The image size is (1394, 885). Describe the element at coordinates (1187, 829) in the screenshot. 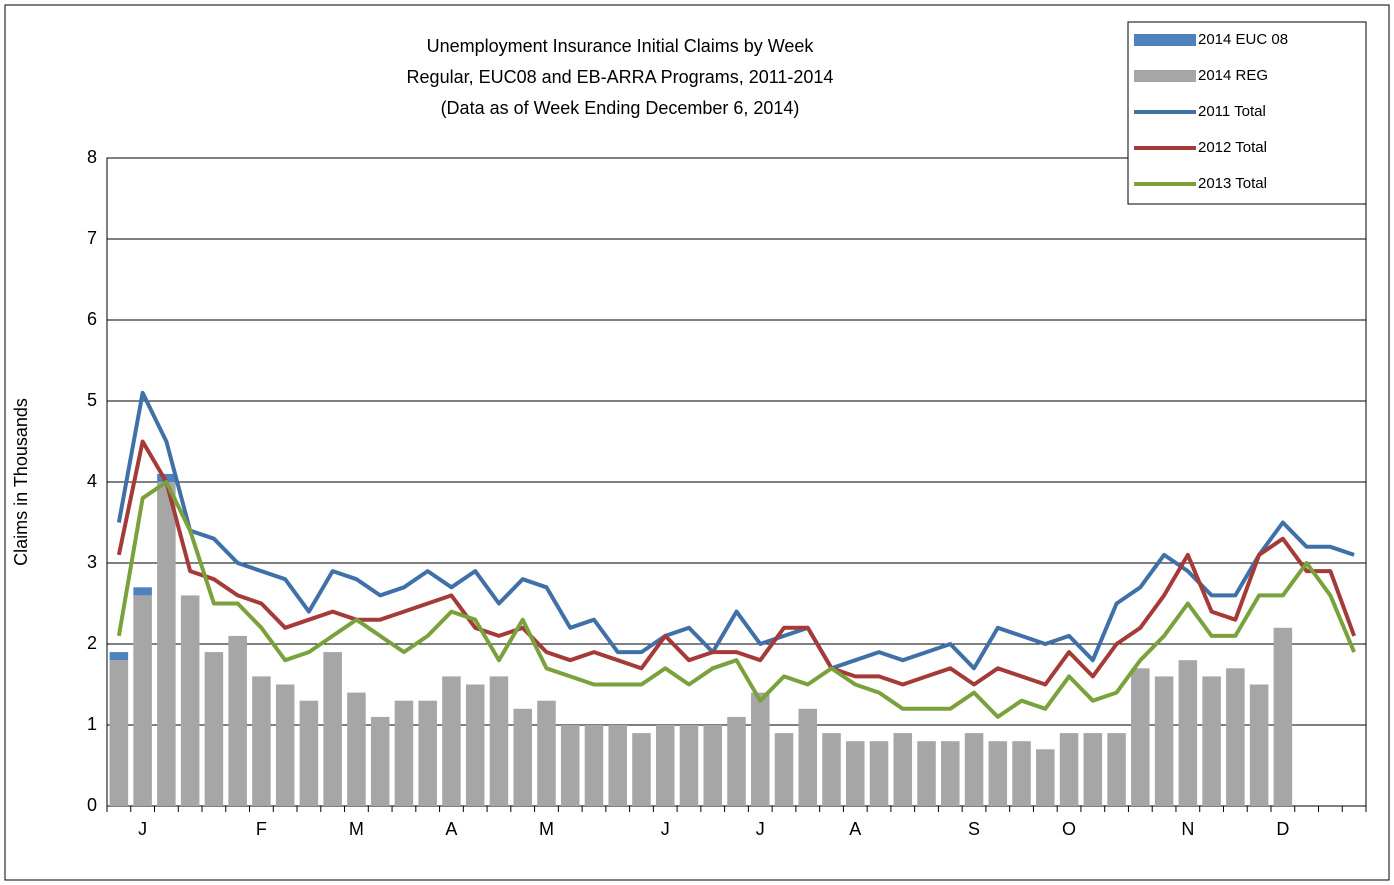

I see `x-tick-label: N` at that location.